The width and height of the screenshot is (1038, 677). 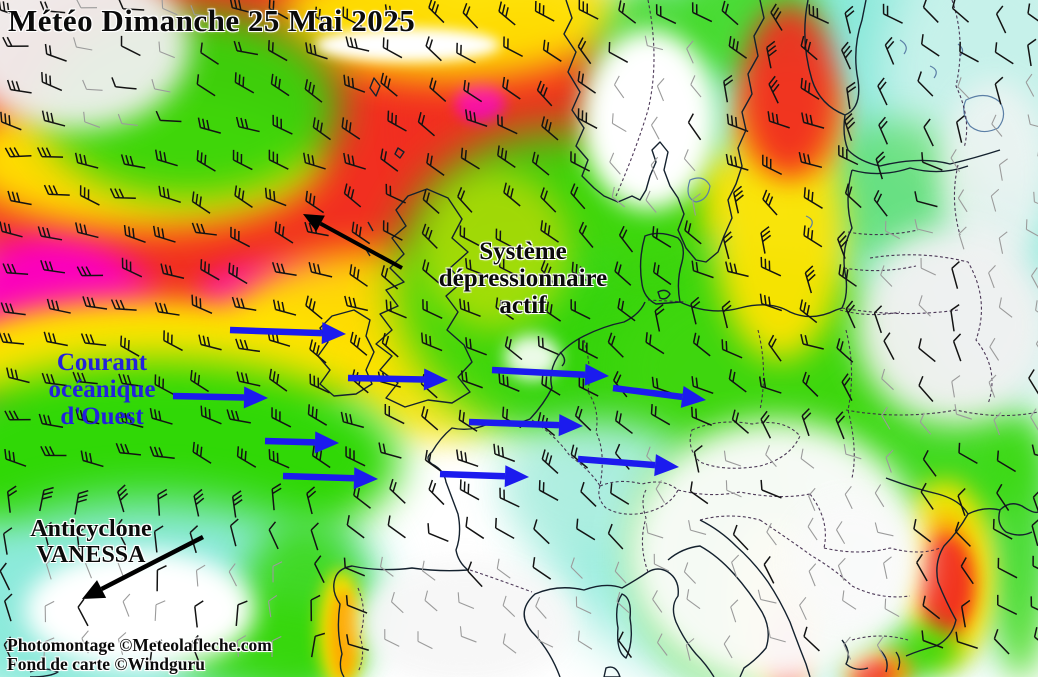 I want to click on anticyclone-label: Anticyclone VANESSA, so click(x=91, y=542).